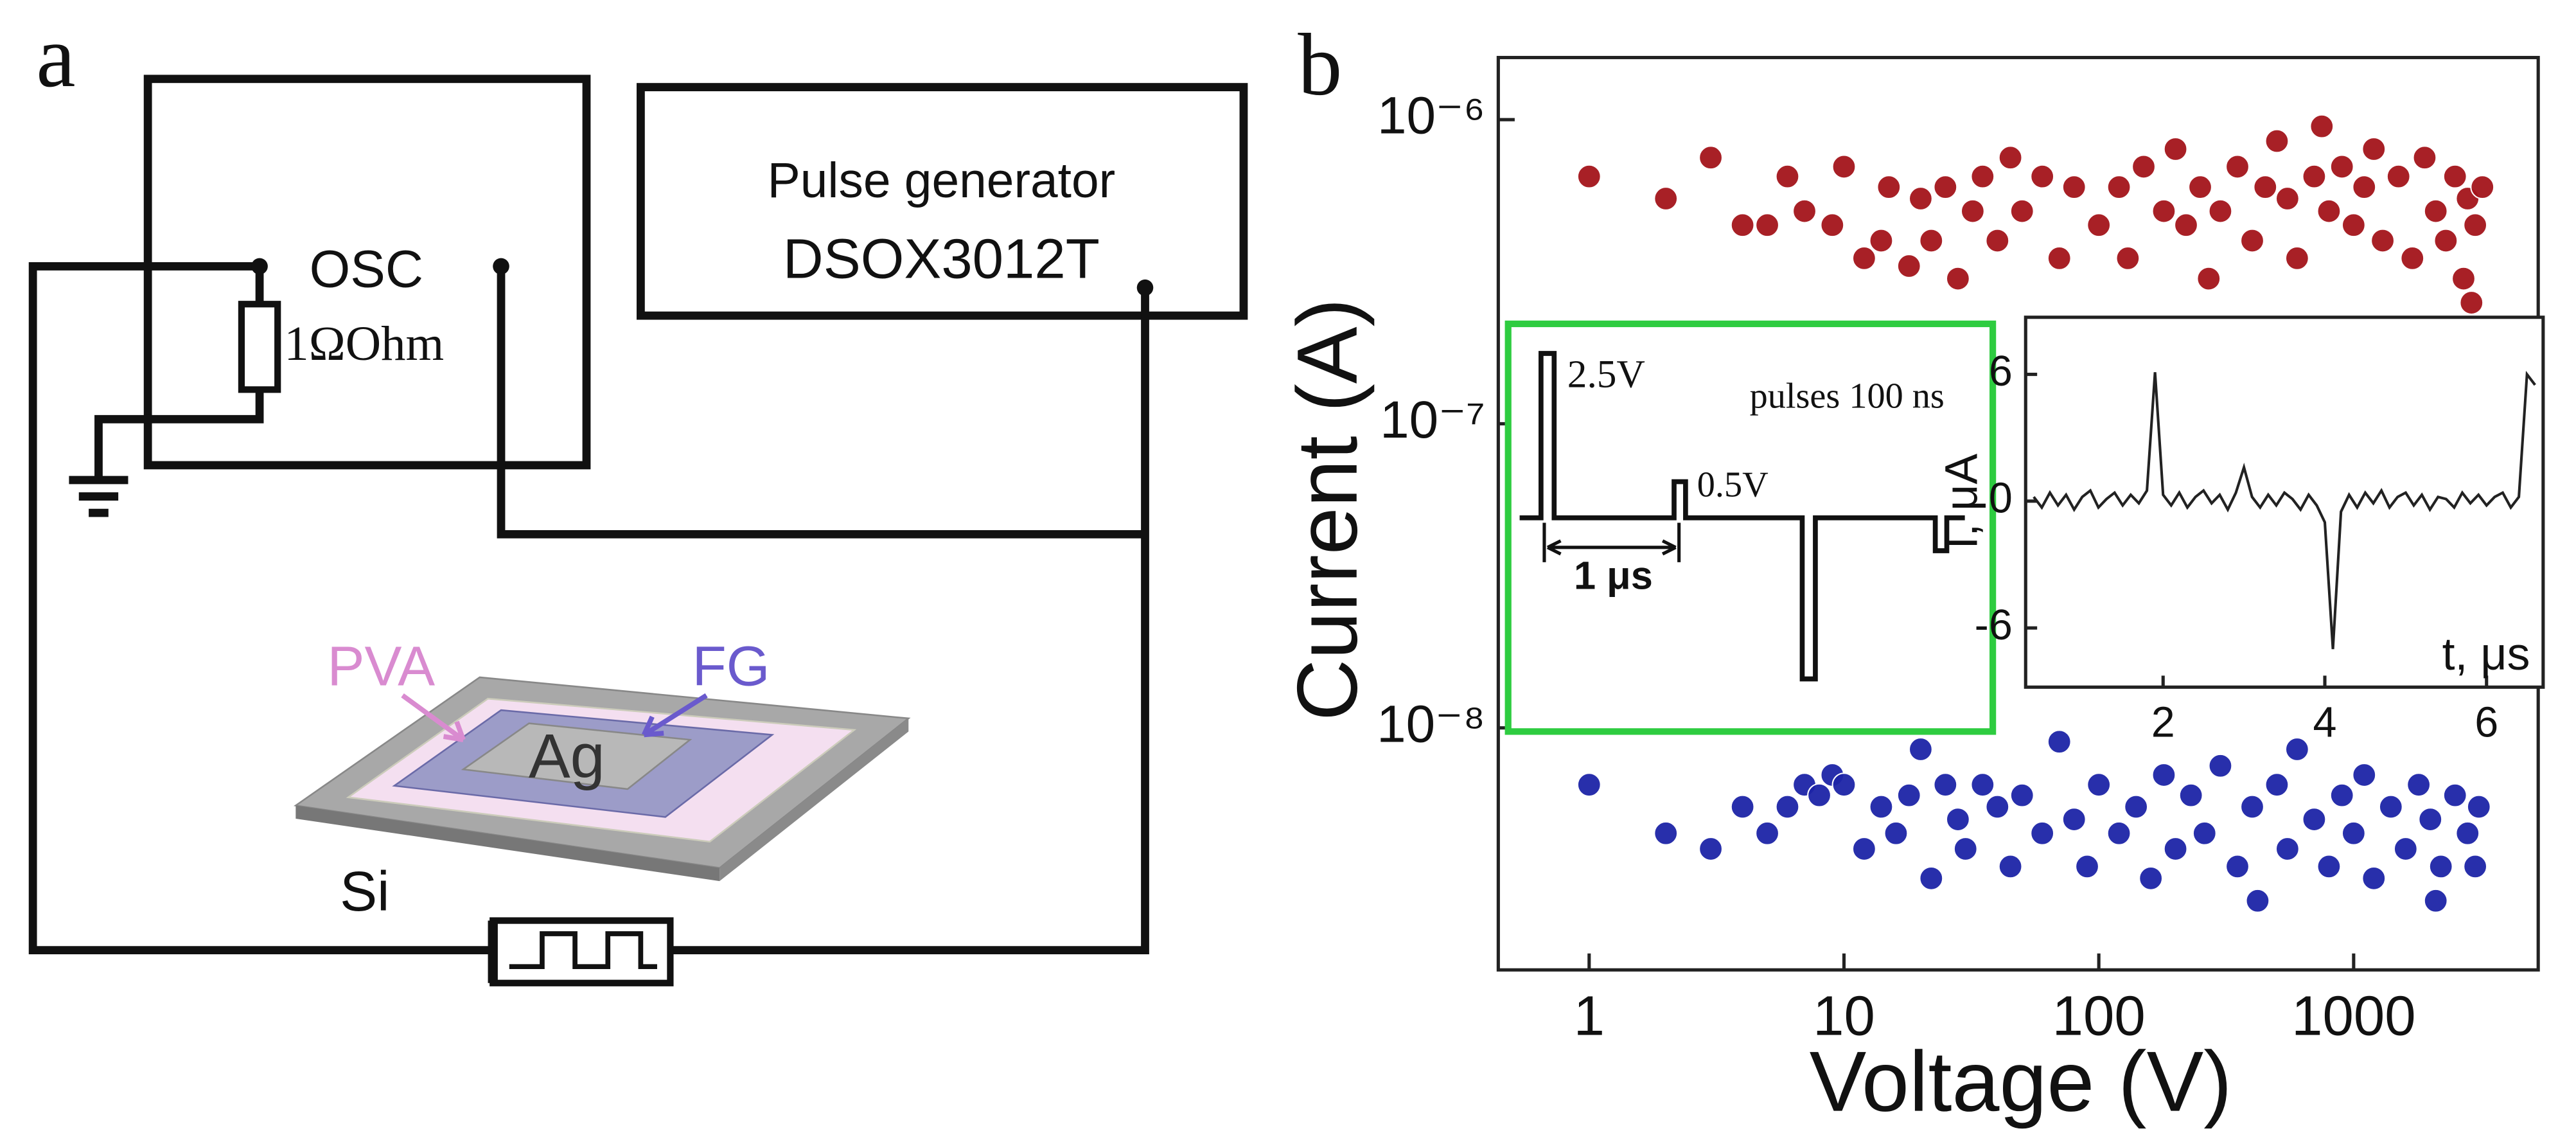 Image resolution: width=2576 pixels, height=1131 pixels. What do you see at coordinates (508, 843) in the screenshot?
I see `si-edge` at bounding box center [508, 843].